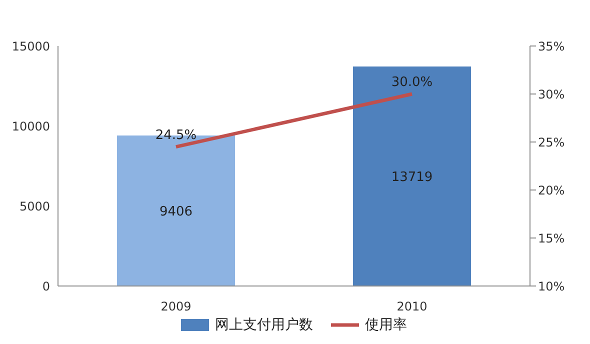  Describe the element at coordinates (412, 307) in the screenshot. I see `x-tick-label: 2010` at that location.